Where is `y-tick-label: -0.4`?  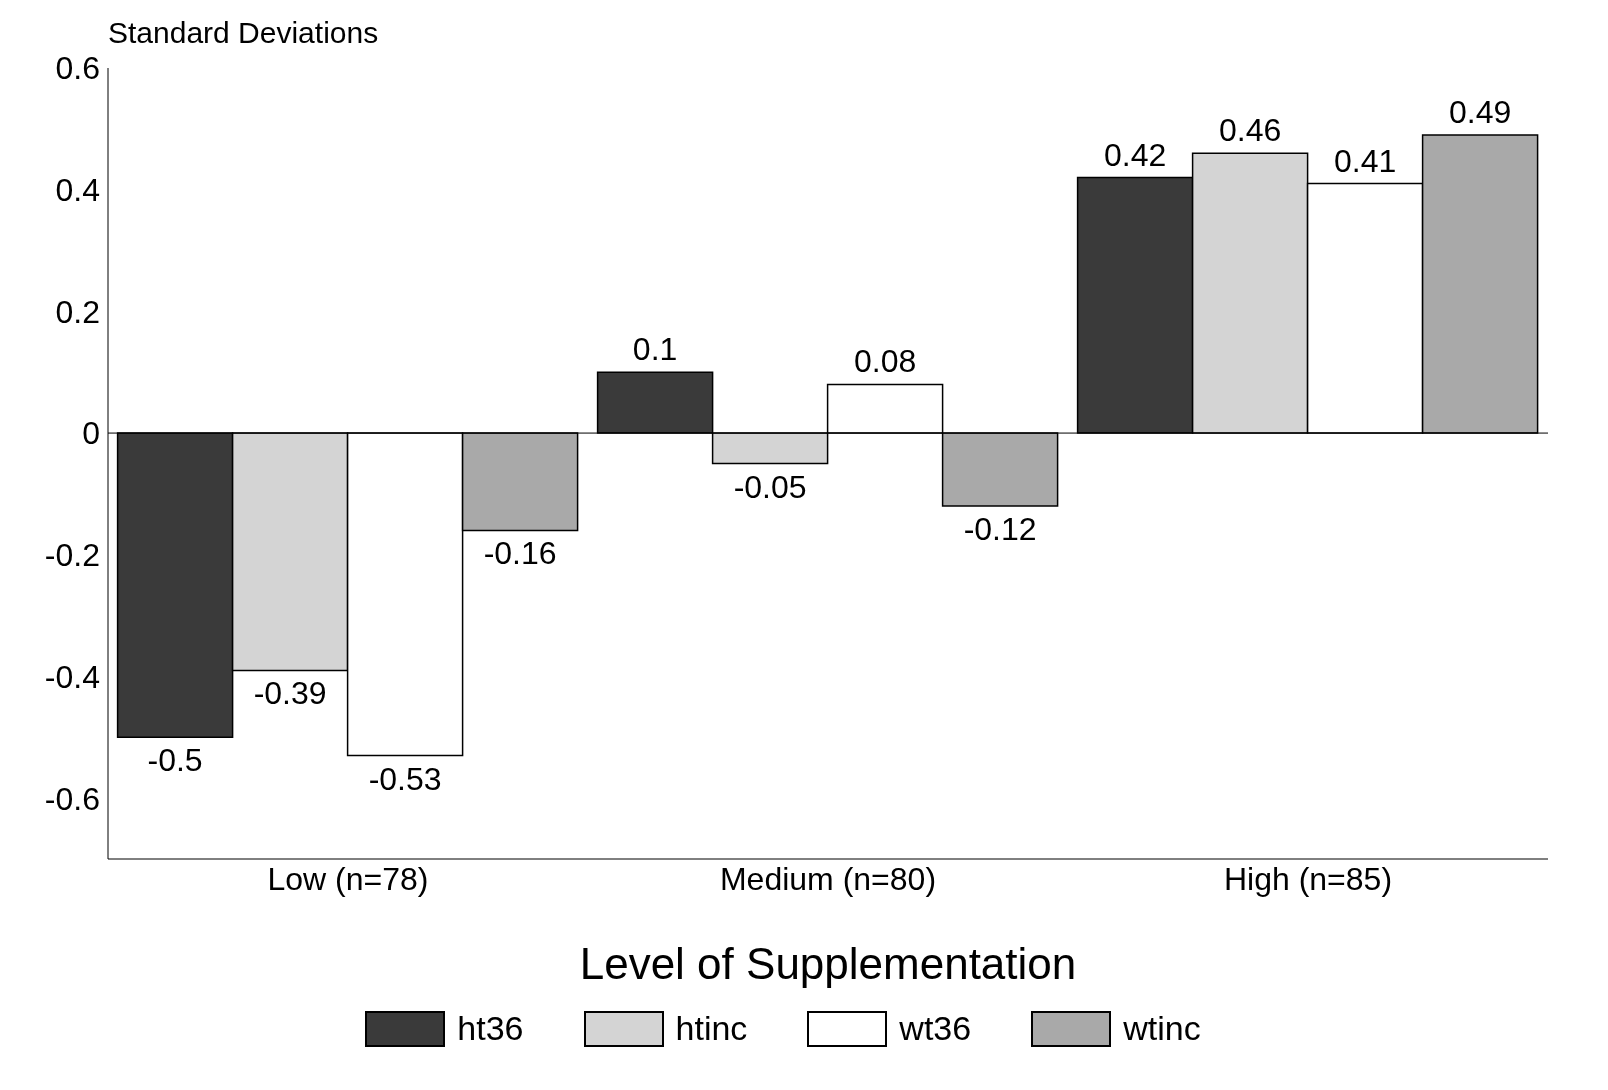
y-tick-label: -0.4 is located at coordinates (72, 676).